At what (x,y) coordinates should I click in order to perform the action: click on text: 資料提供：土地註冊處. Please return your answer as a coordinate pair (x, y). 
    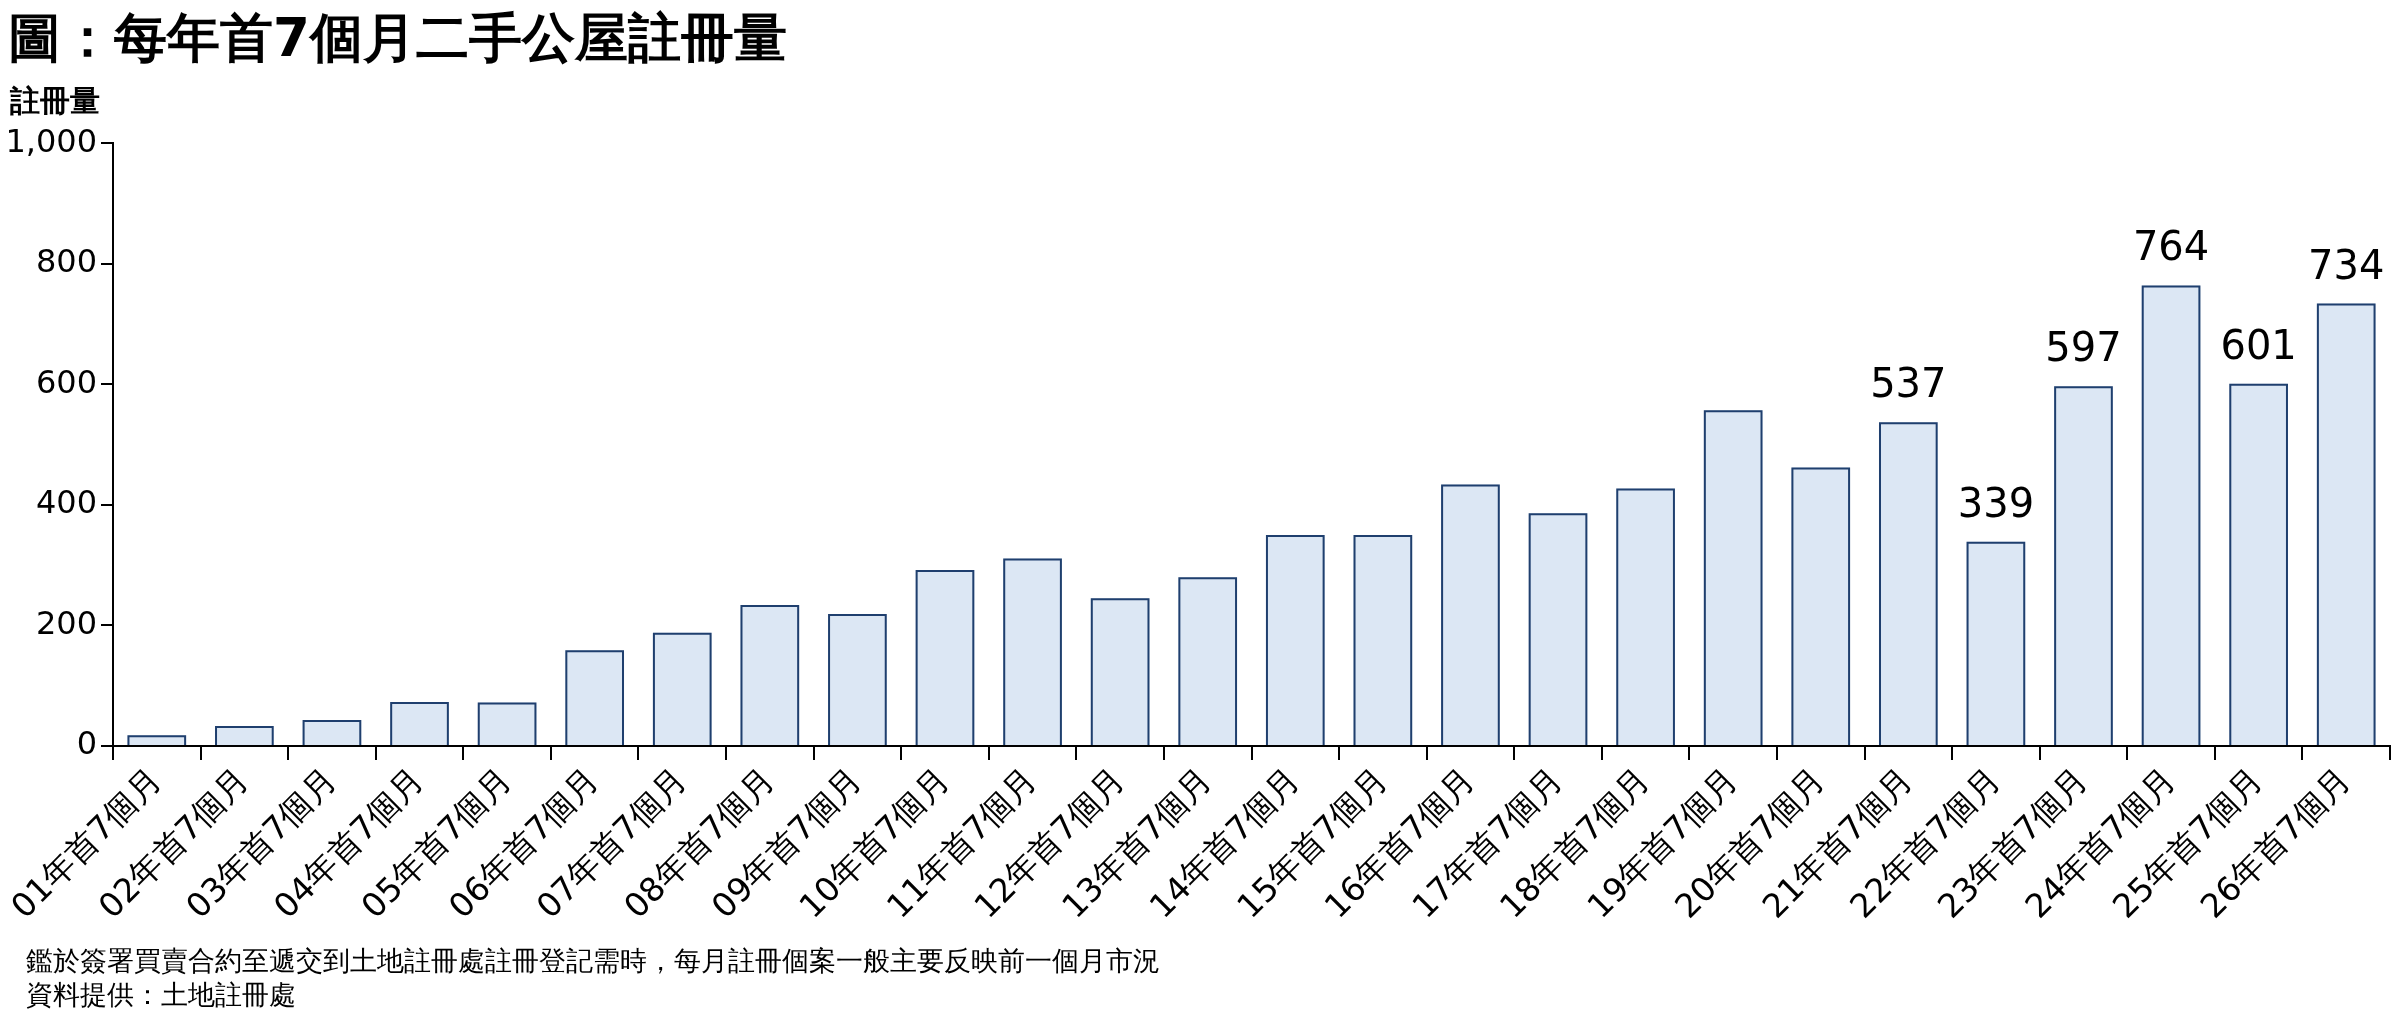
    Looking at the image, I should click on (161, 995).